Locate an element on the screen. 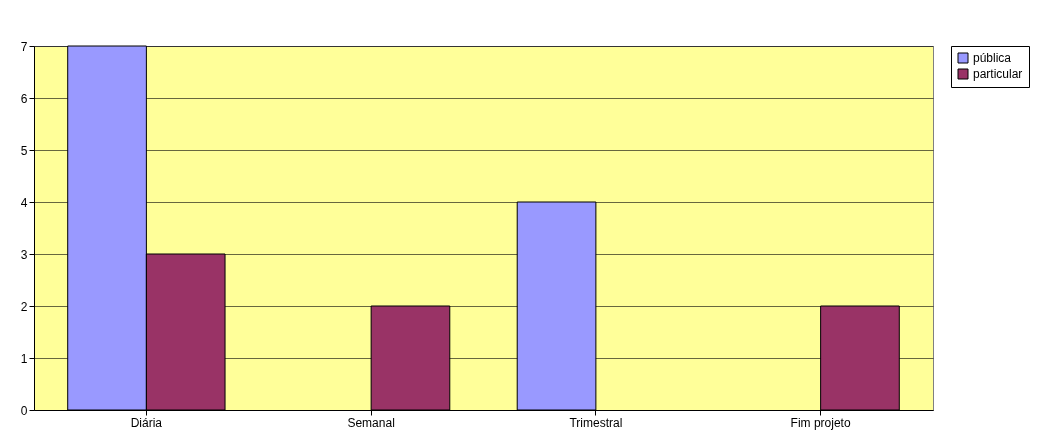  y-tick-label: 7 is located at coordinates (24, 46).